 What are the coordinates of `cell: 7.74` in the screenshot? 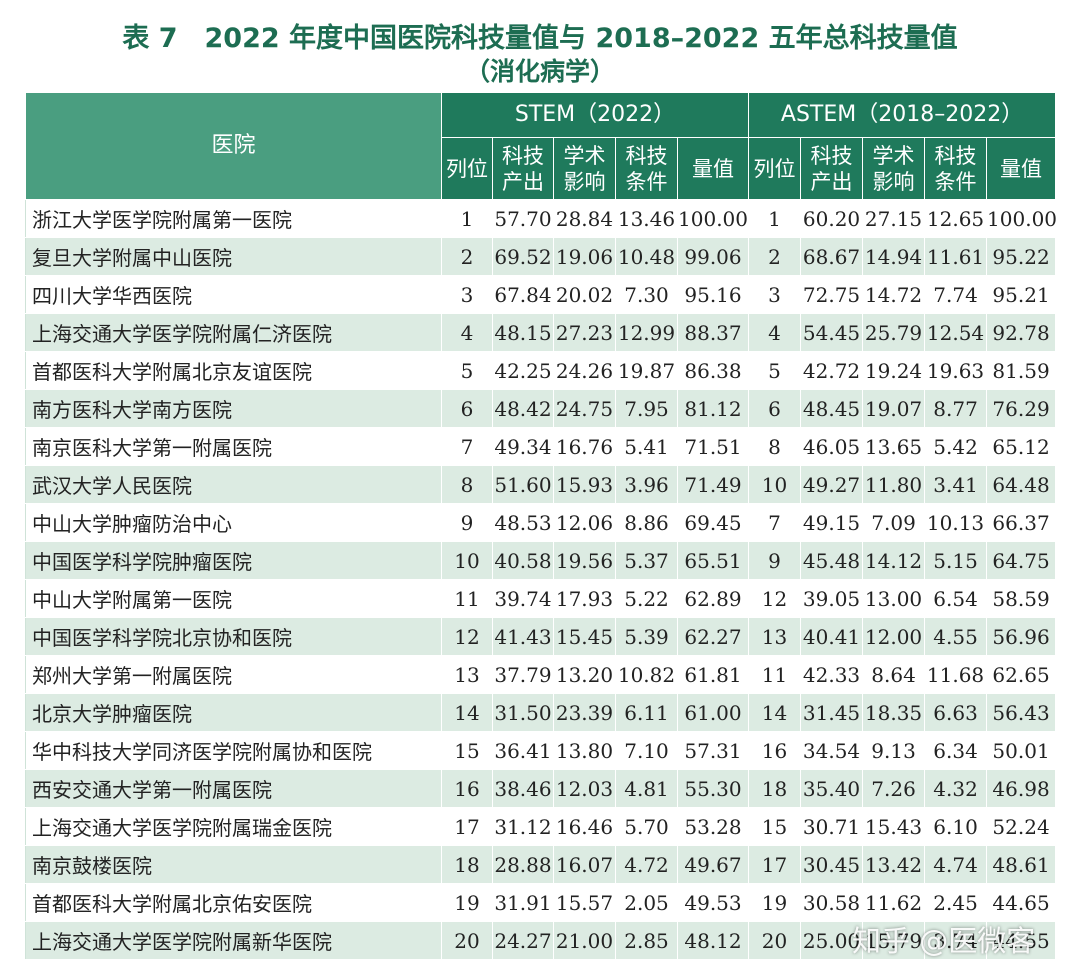 It's located at (956, 294).